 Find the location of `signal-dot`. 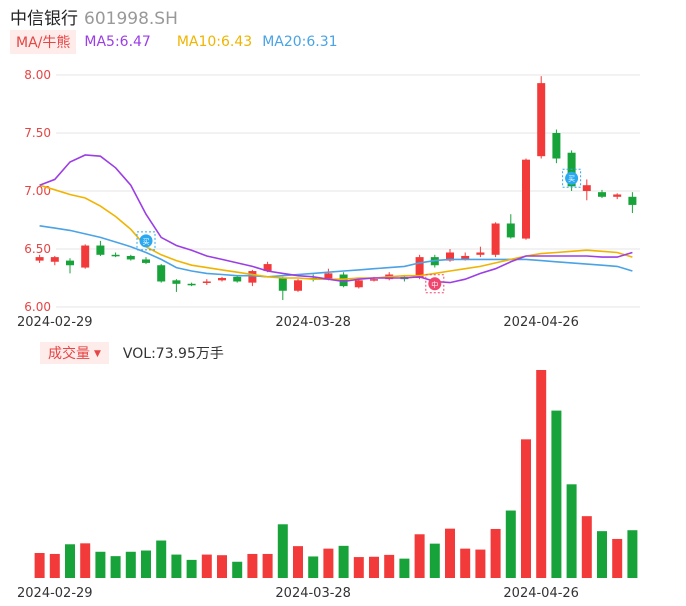

signal-dot is located at coordinates (146, 241).